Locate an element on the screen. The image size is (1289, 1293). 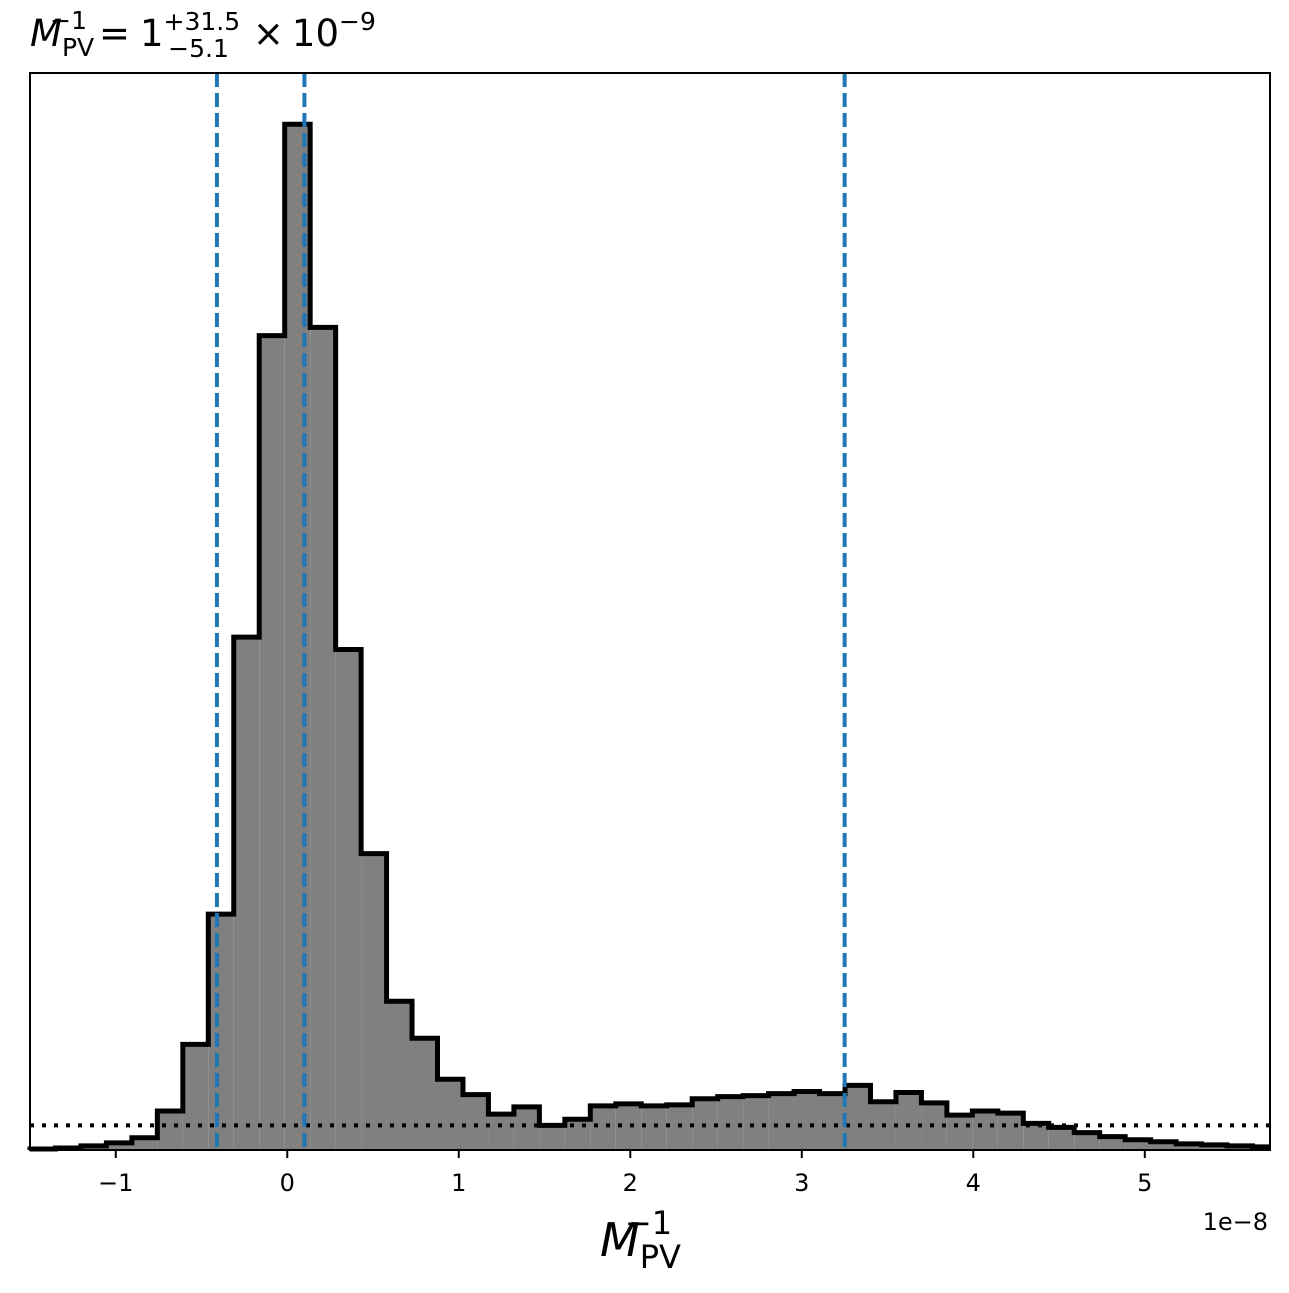
x-tick-label: 2 is located at coordinates (630, 1183).